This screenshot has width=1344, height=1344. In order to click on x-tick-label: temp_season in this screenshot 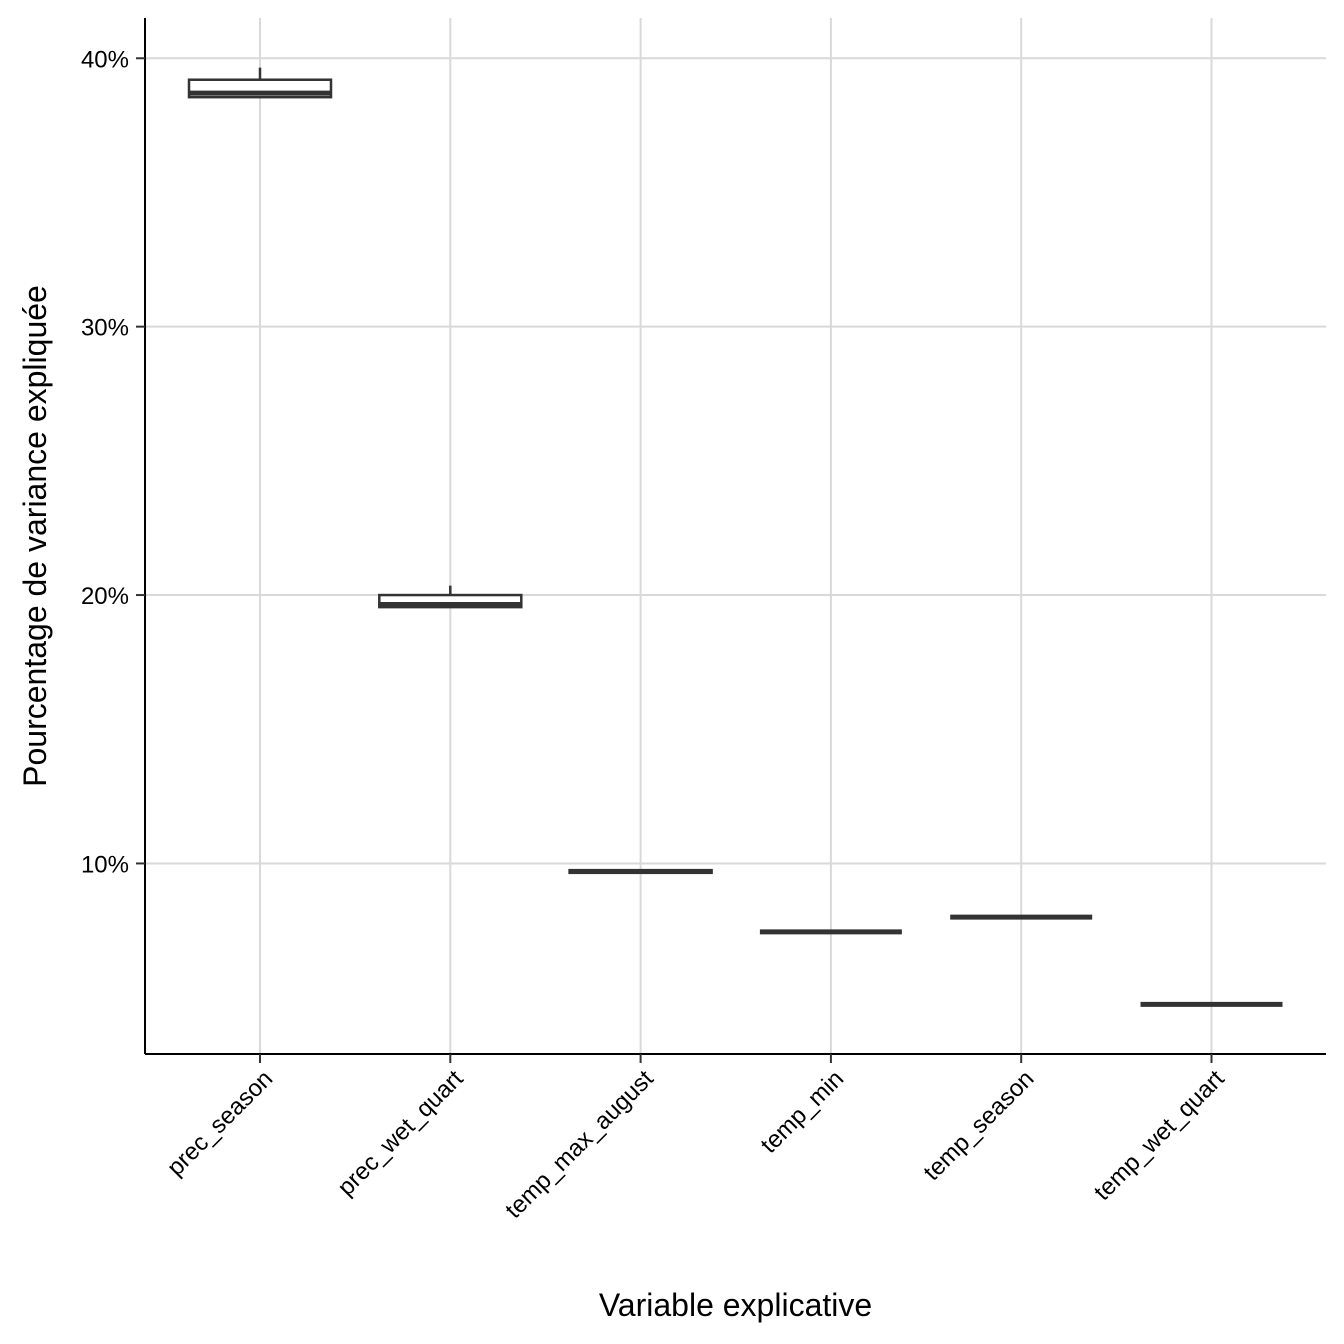, I will do `click(978, 1125)`.